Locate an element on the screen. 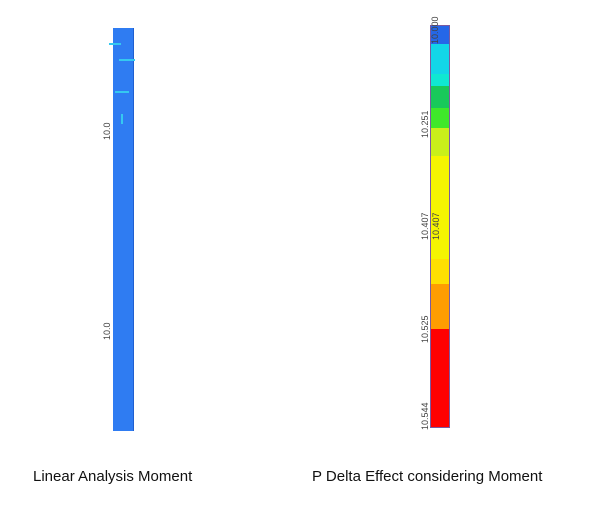 The image size is (593, 505). pdelta-moment-bar is located at coordinates (440, 226).